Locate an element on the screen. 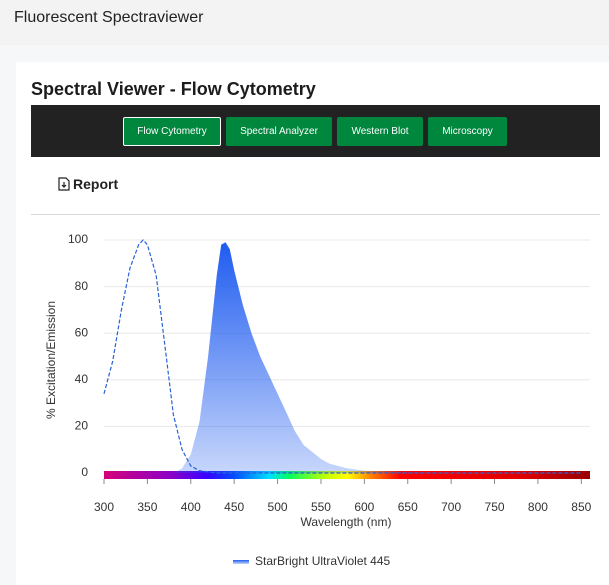  y-tick-label: 40 is located at coordinates (82, 379).